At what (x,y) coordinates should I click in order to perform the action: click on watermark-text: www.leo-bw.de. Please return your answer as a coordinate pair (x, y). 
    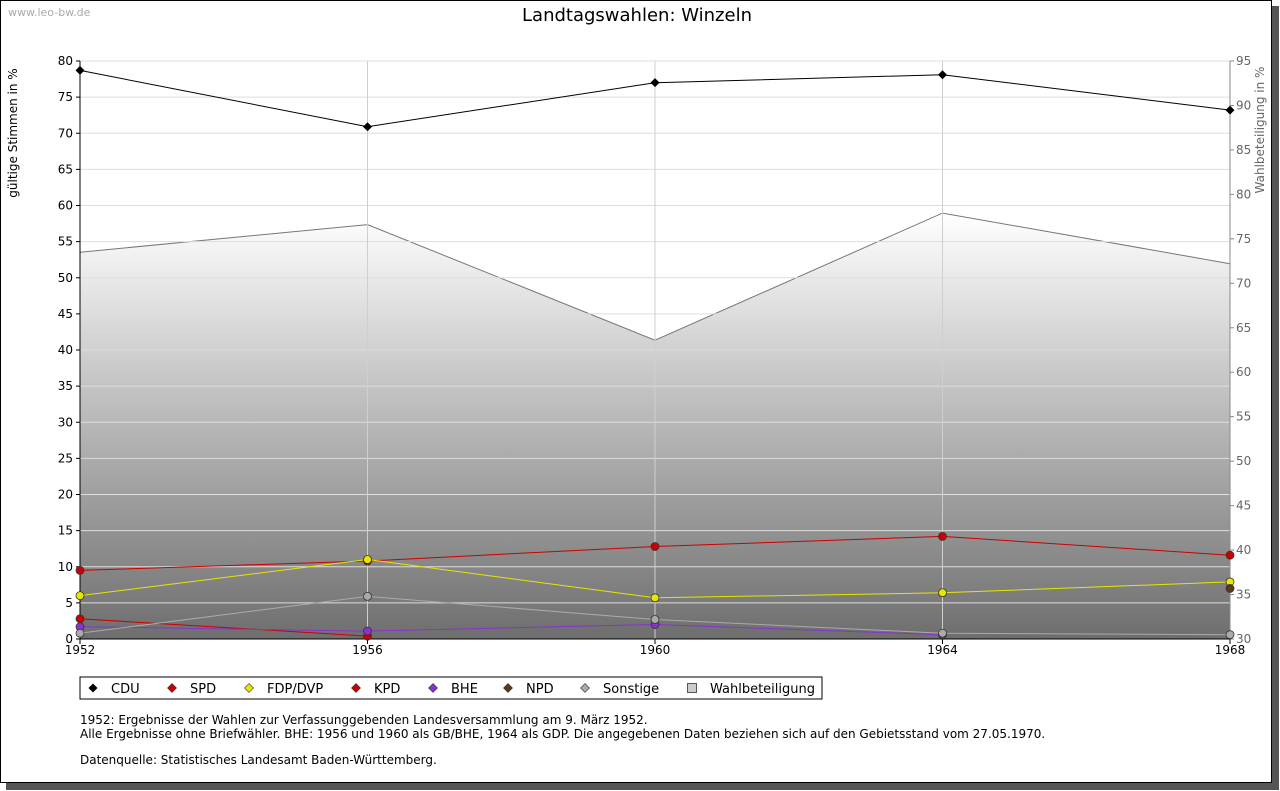
    Looking at the image, I should click on (49, 12).